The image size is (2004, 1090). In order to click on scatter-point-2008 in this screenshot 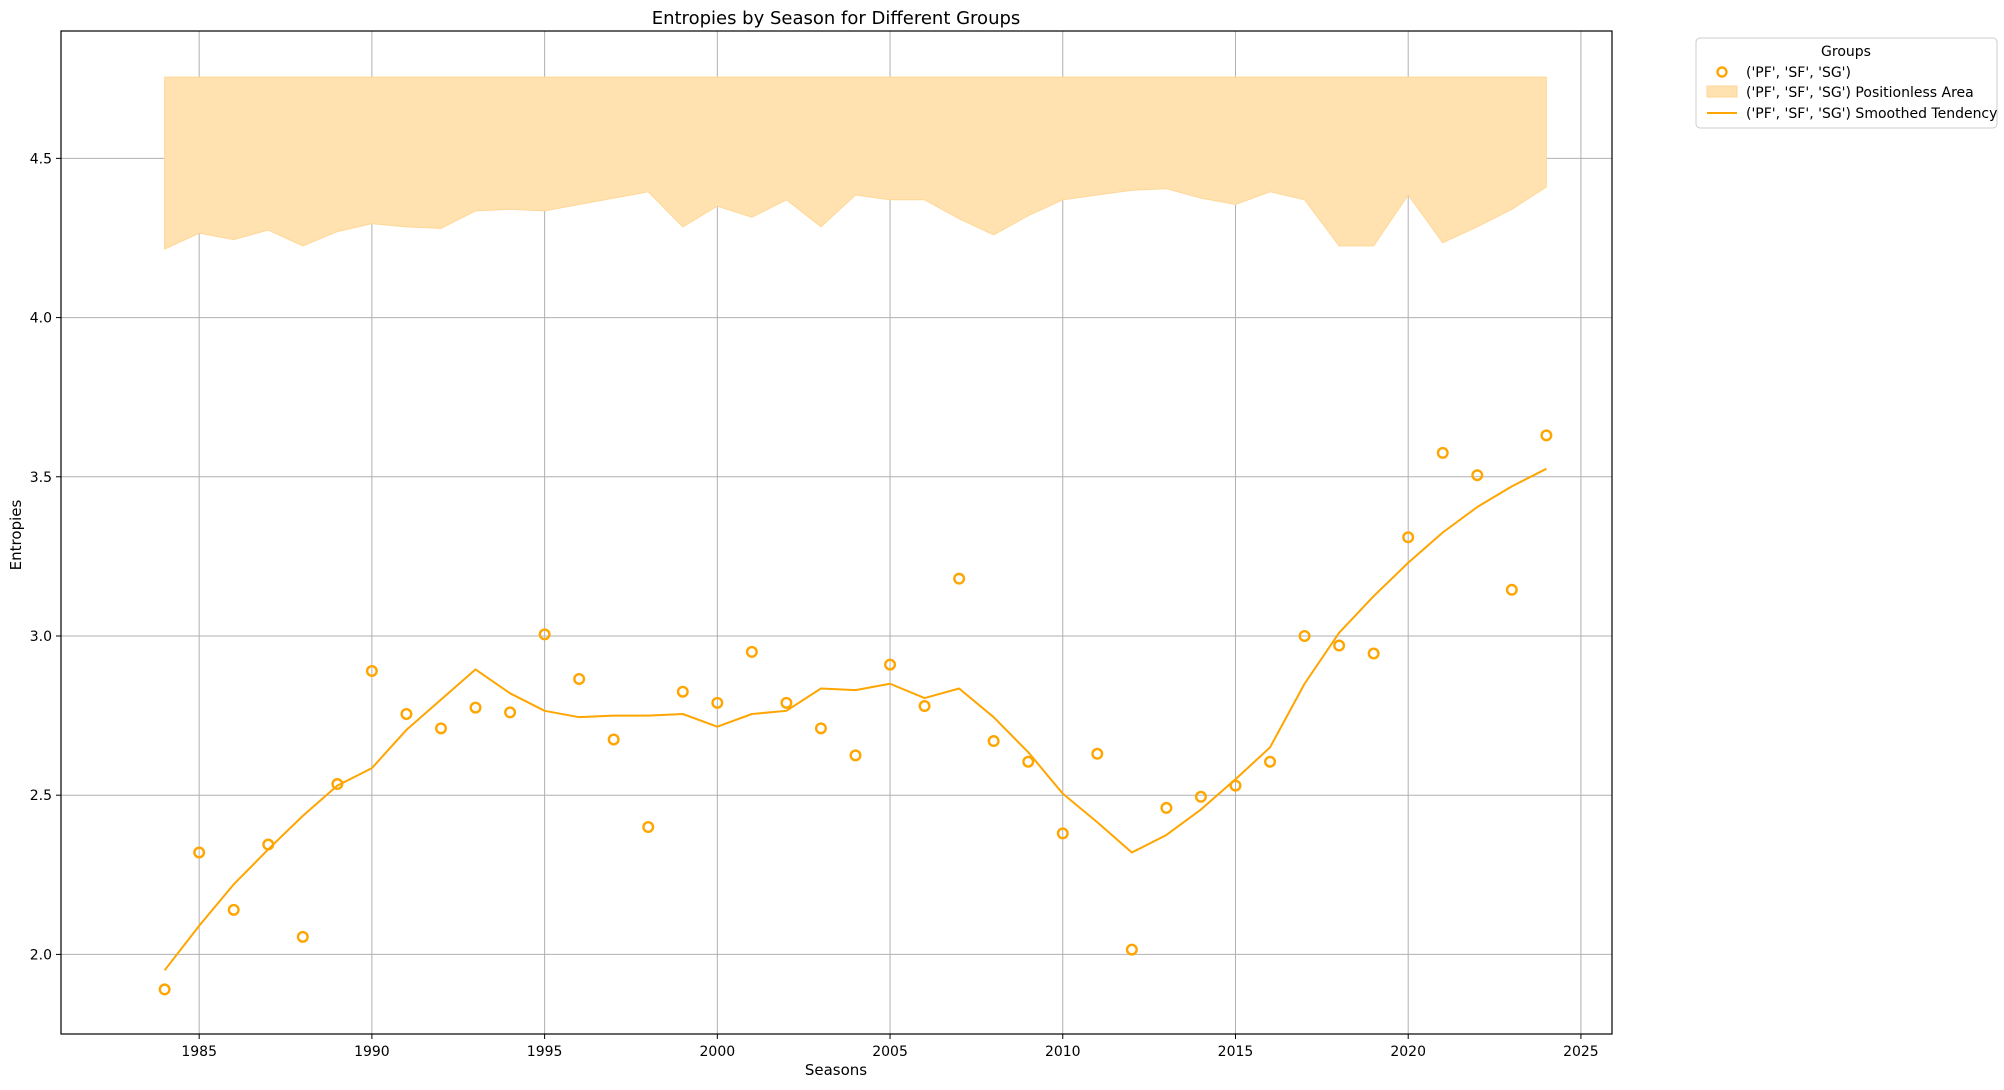, I will do `click(993, 741)`.